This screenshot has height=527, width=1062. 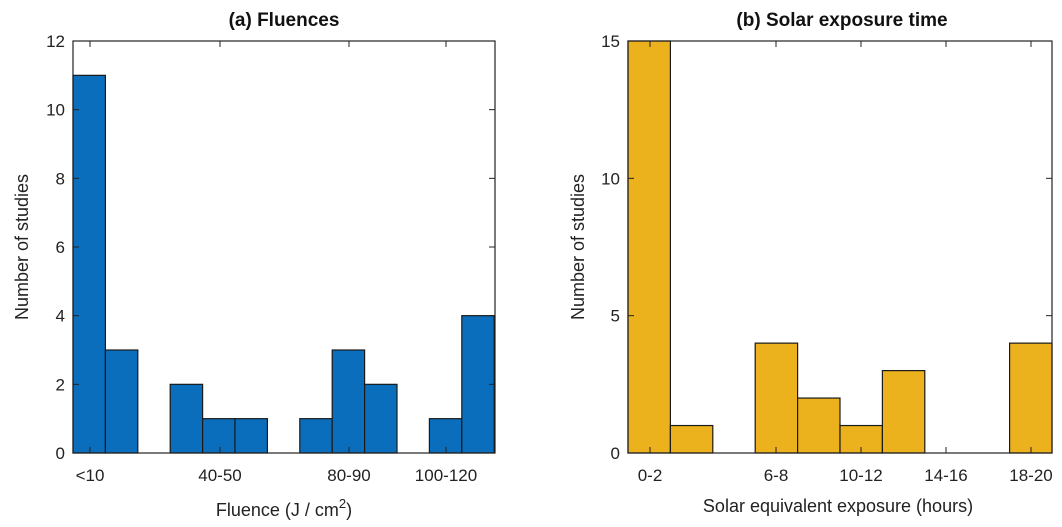 I want to click on panel-a-xtick-label: 100-120, so click(x=446, y=475).